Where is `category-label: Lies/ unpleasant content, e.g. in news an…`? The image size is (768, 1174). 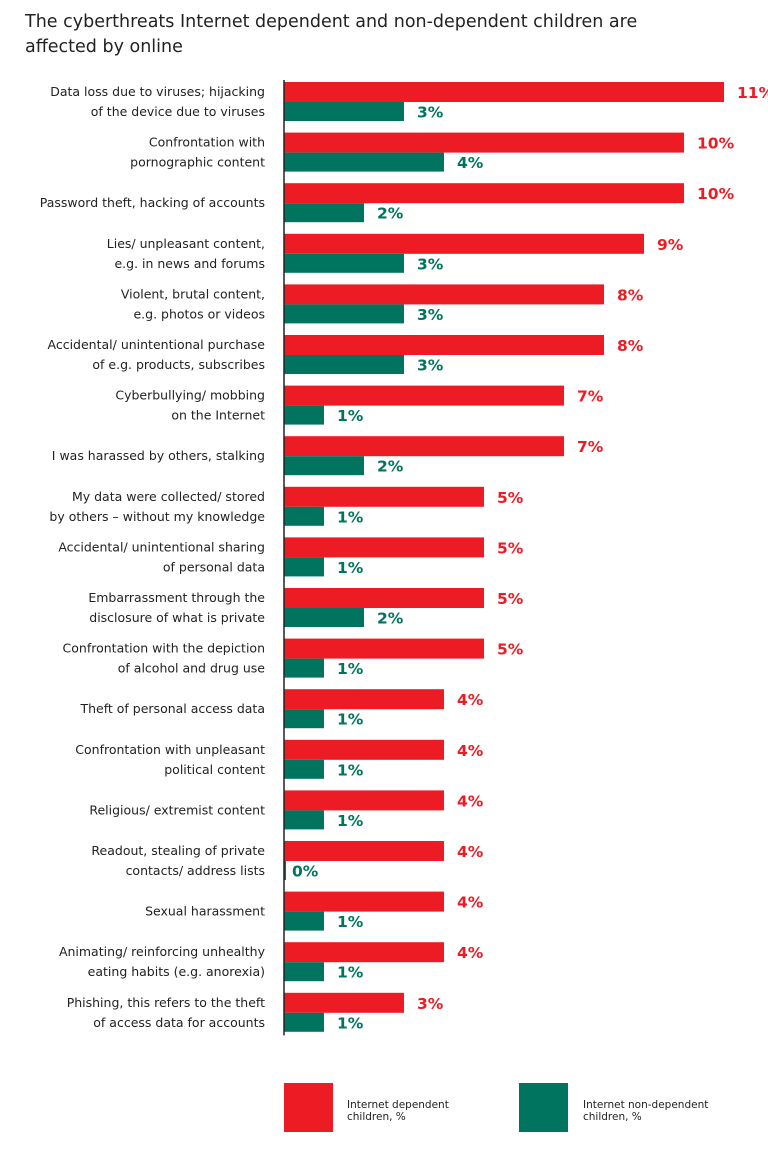
category-label: Lies/ unpleasant content, e.g. in news an… is located at coordinates (186, 253).